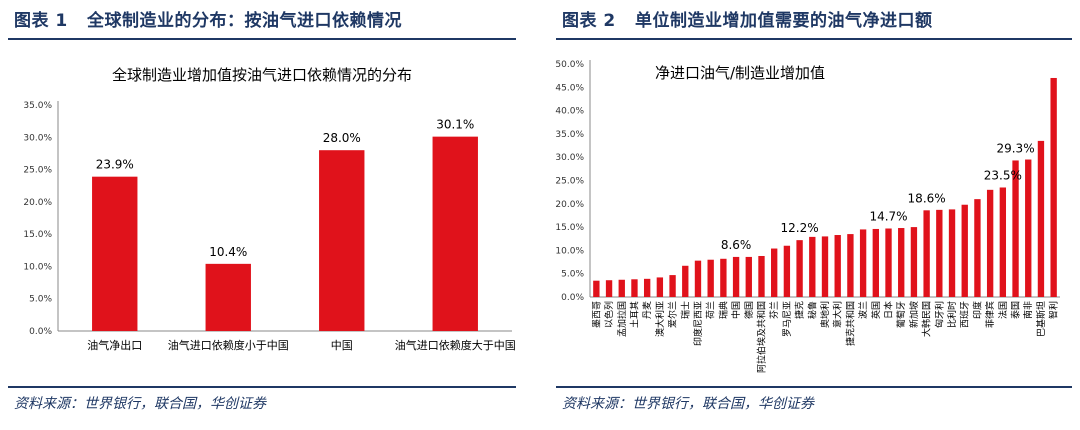  What do you see at coordinates (952, 314) in the screenshot?
I see `category-label: 比利时` at bounding box center [952, 314].